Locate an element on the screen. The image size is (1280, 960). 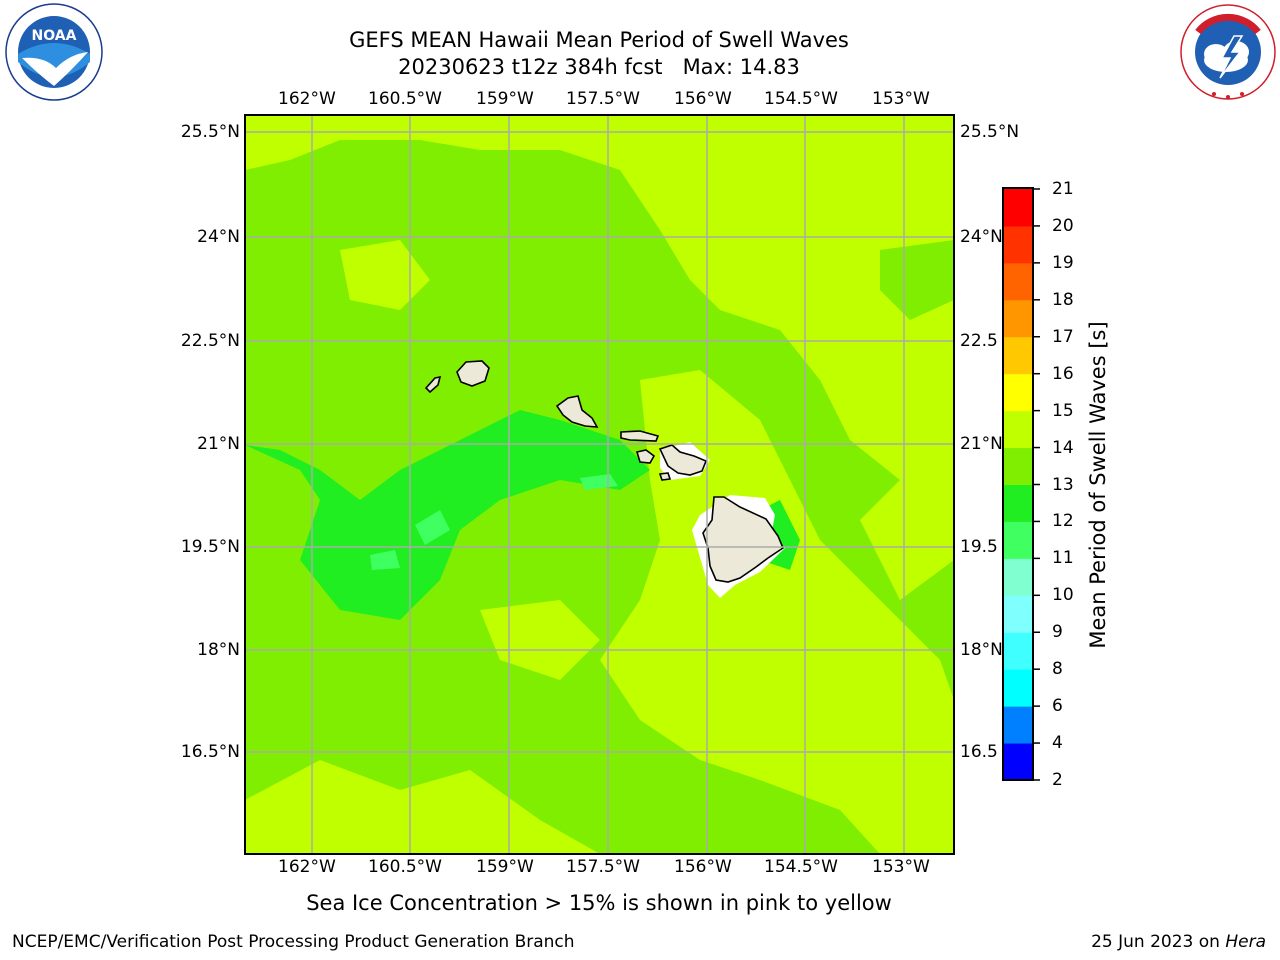
svg-text: NOAA is located at coordinates (54, 36).